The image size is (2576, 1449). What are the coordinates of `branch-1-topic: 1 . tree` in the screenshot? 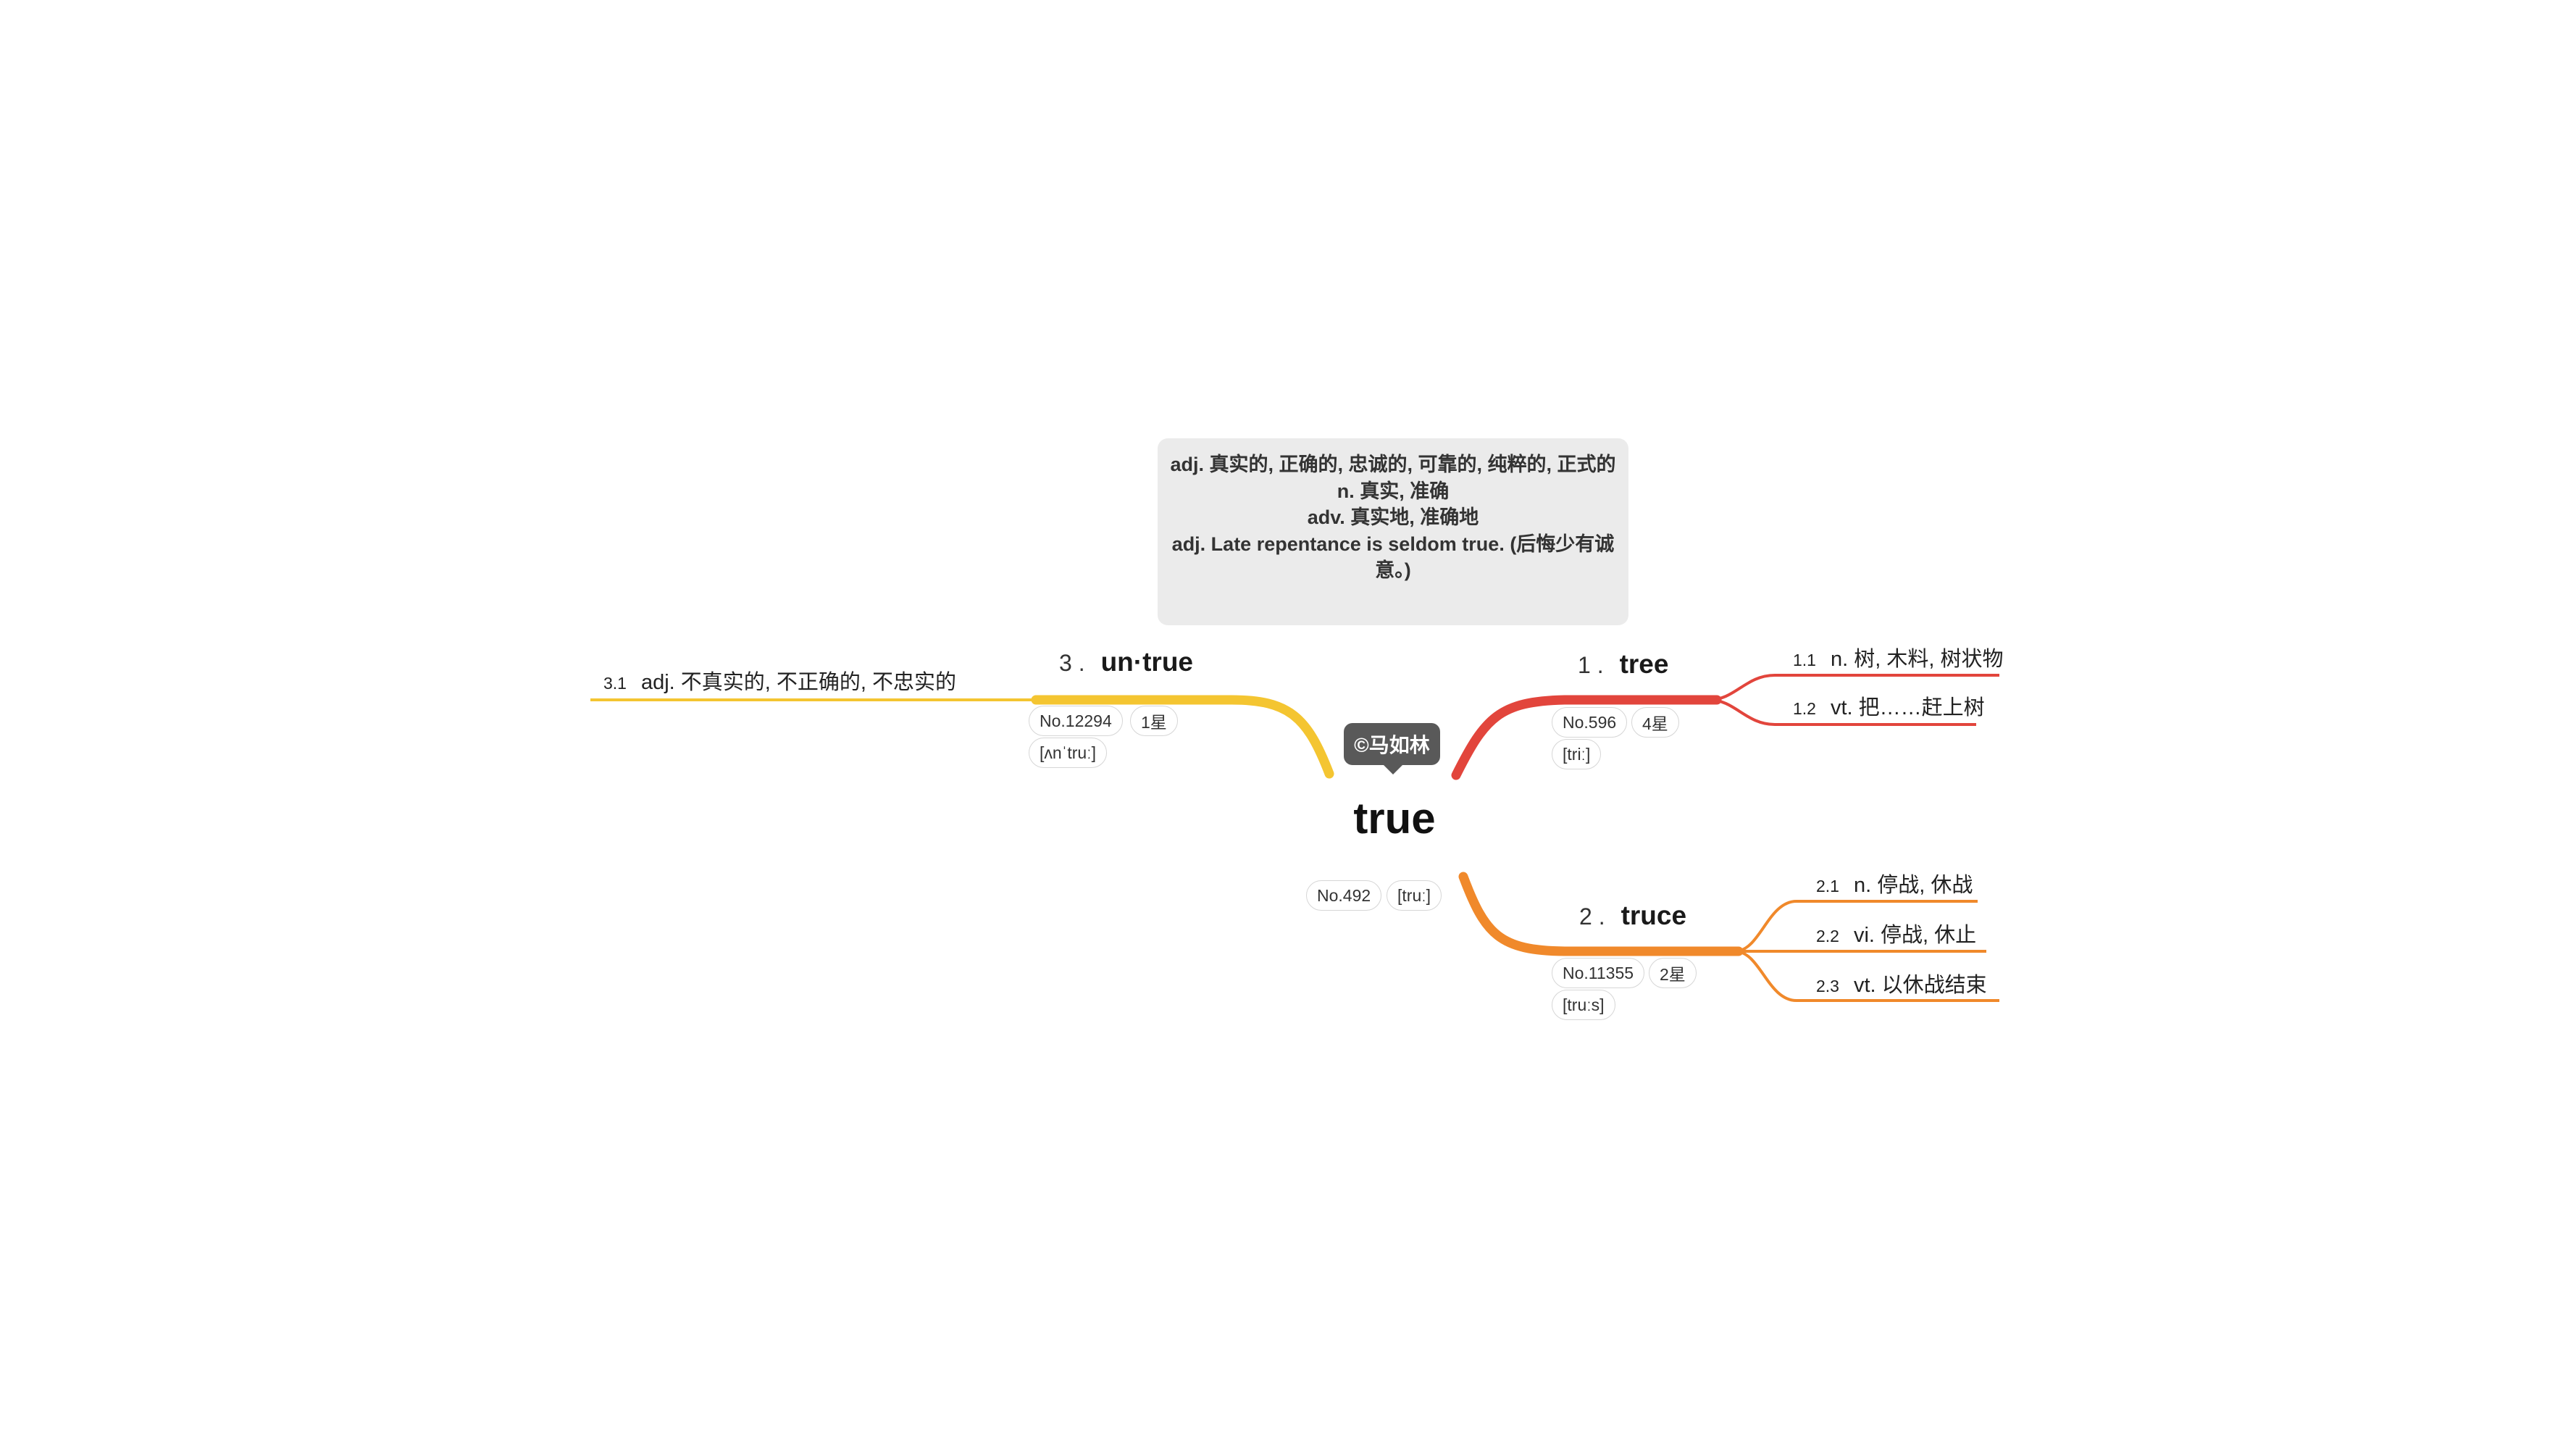 It's located at (1623, 664).